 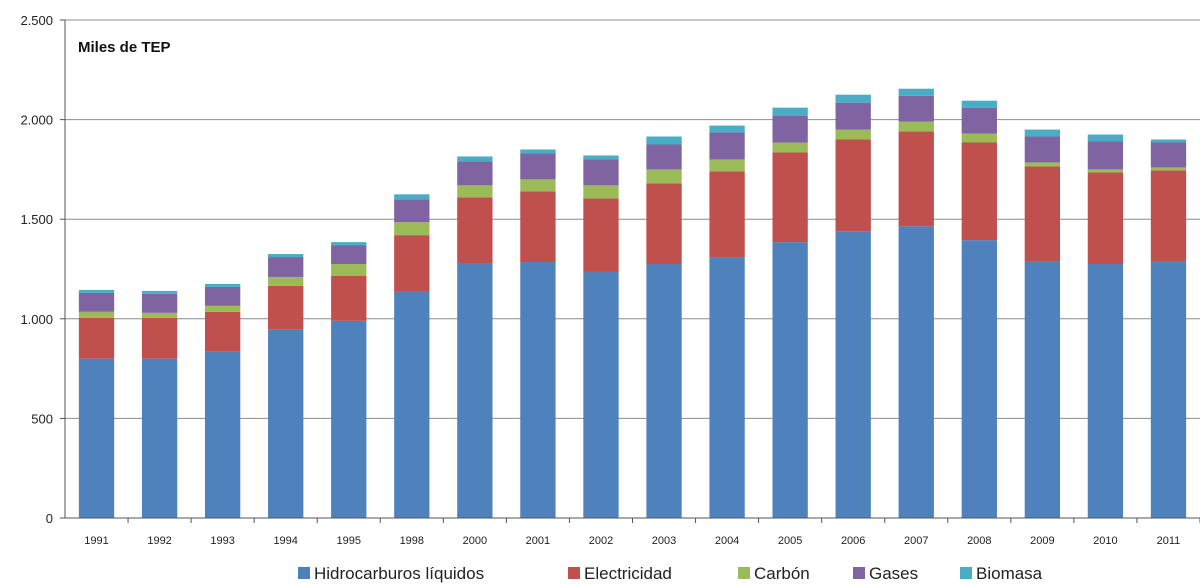 What do you see at coordinates (96, 541) in the screenshot?
I see `x-tick-label: 1991` at bounding box center [96, 541].